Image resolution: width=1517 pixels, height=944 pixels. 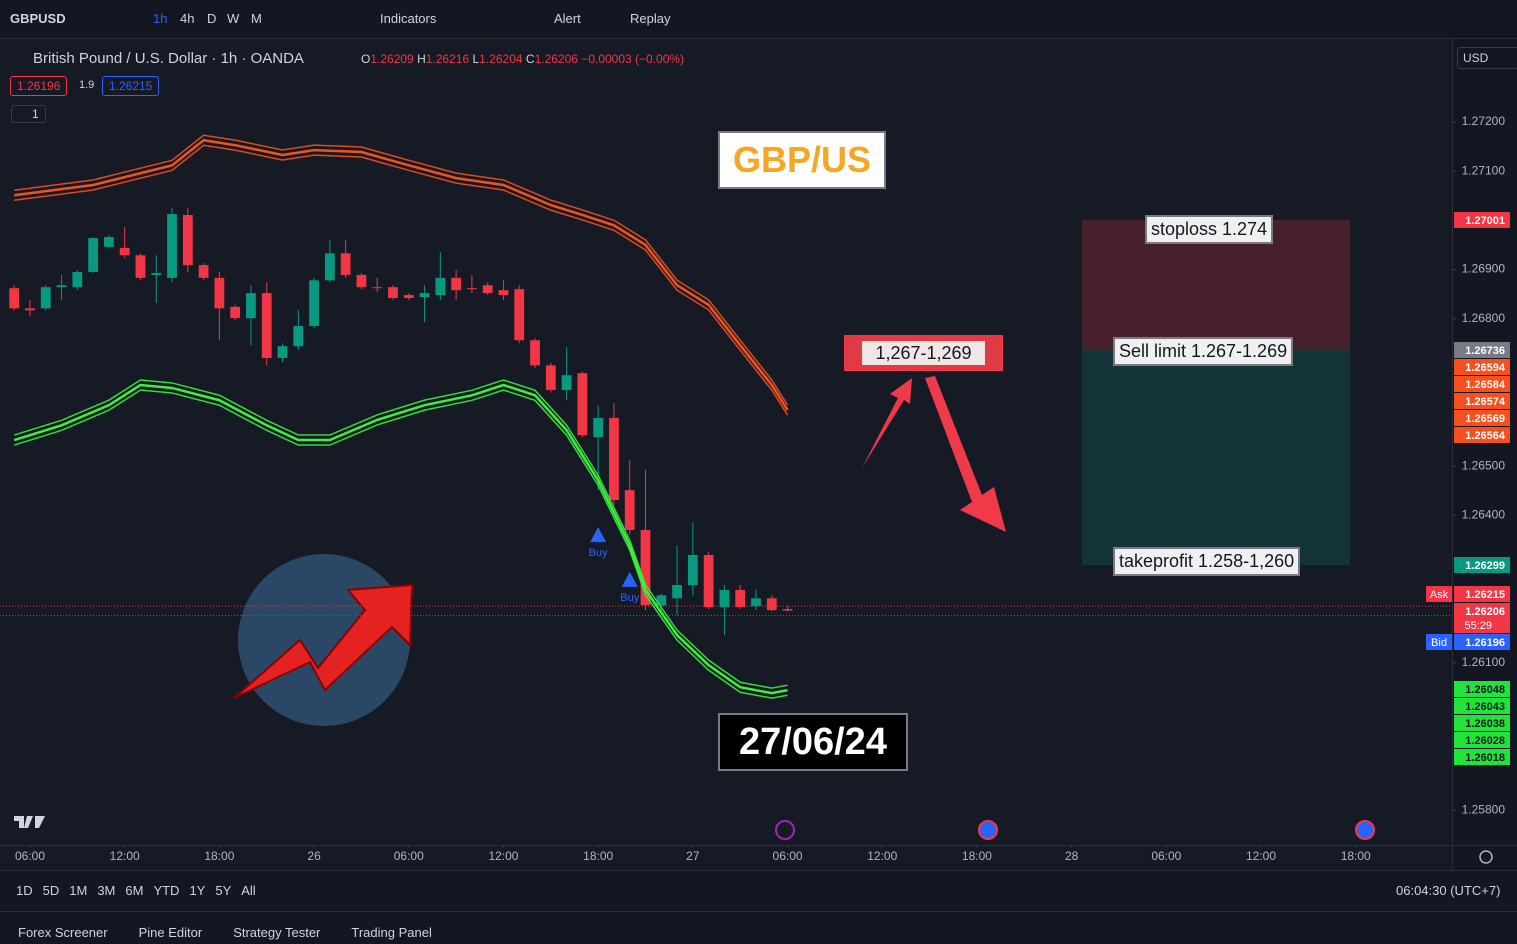 What do you see at coordinates (277, 932) in the screenshot?
I see `tab: Strategy Tester` at bounding box center [277, 932].